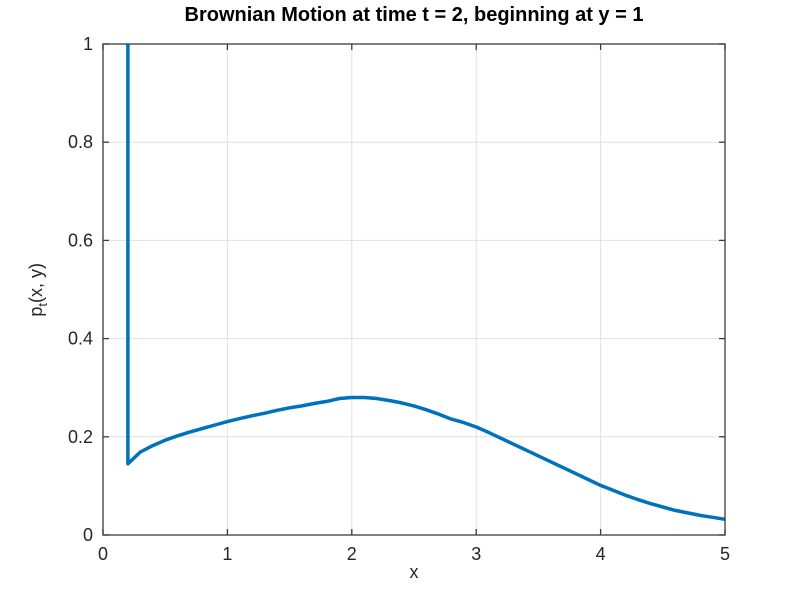 The width and height of the screenshot is (800, 600). I want to click on y-tick-label: 0.6, so click(80, 240).